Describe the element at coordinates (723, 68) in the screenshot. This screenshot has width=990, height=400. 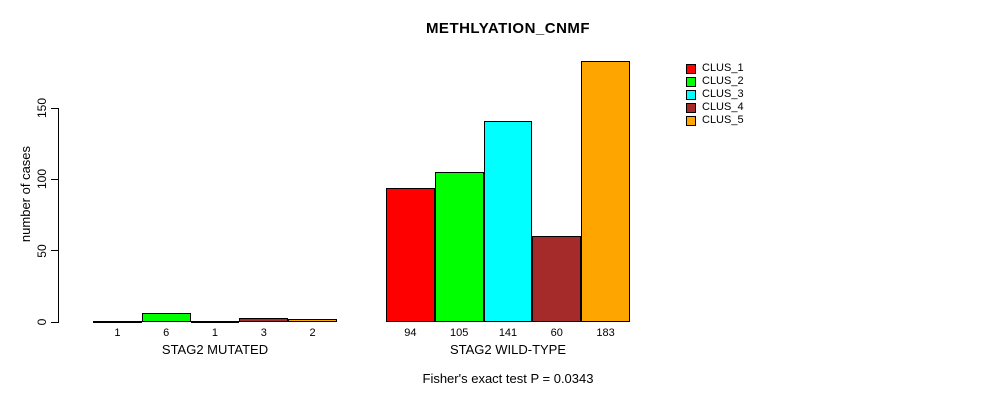
I see `legend-label-clus-1: CLUS_1` at that location.